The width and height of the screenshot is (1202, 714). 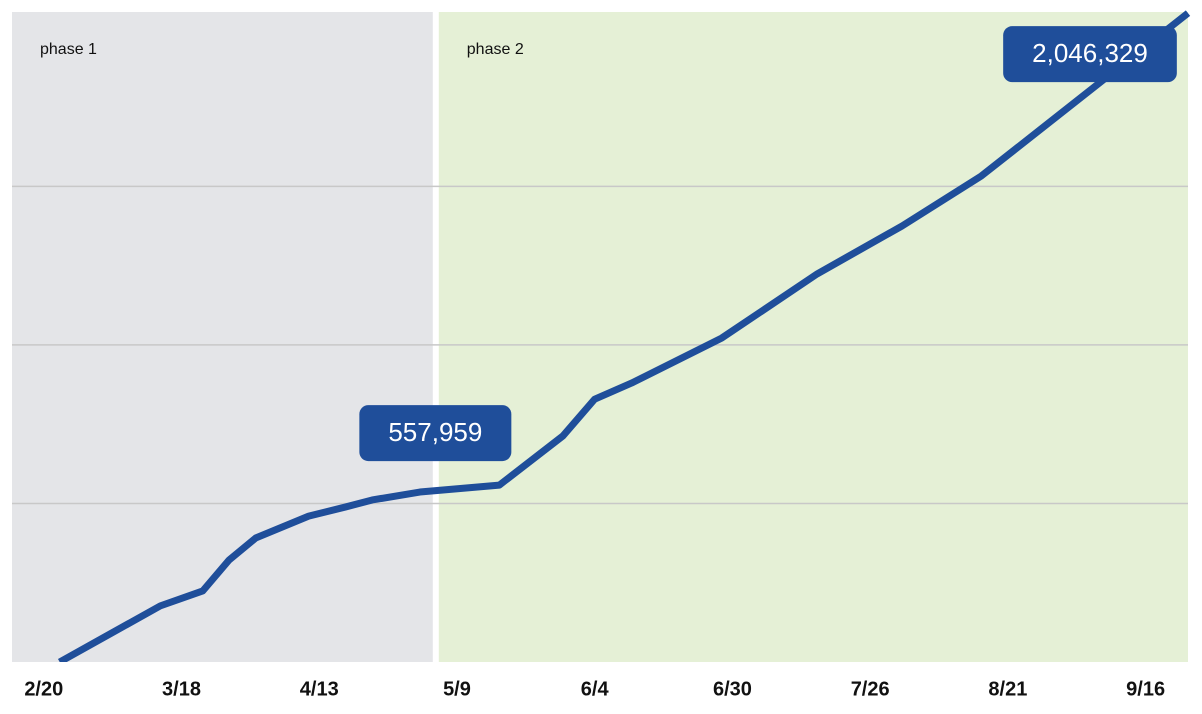 I want to click on annotation-label: 2,046,329, so click(x=1090, y=53).